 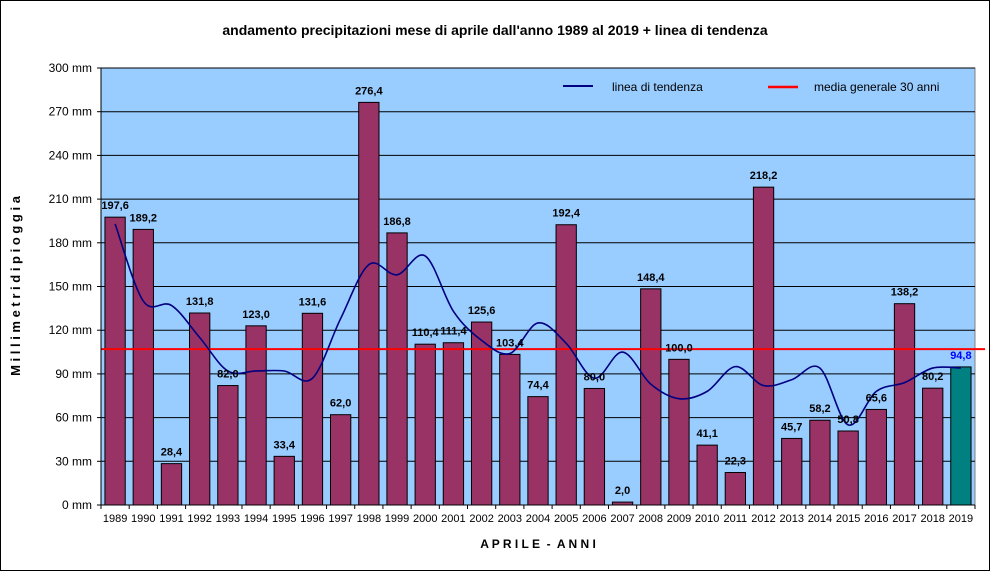 I want to click on value-label: 100,0, so click(x=679, y=348).